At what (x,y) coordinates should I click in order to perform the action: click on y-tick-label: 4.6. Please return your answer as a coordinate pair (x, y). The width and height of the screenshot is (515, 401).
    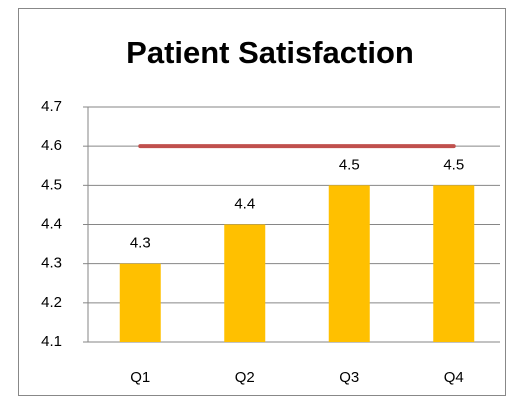
    Looking at the image, I should click on (51, 145).